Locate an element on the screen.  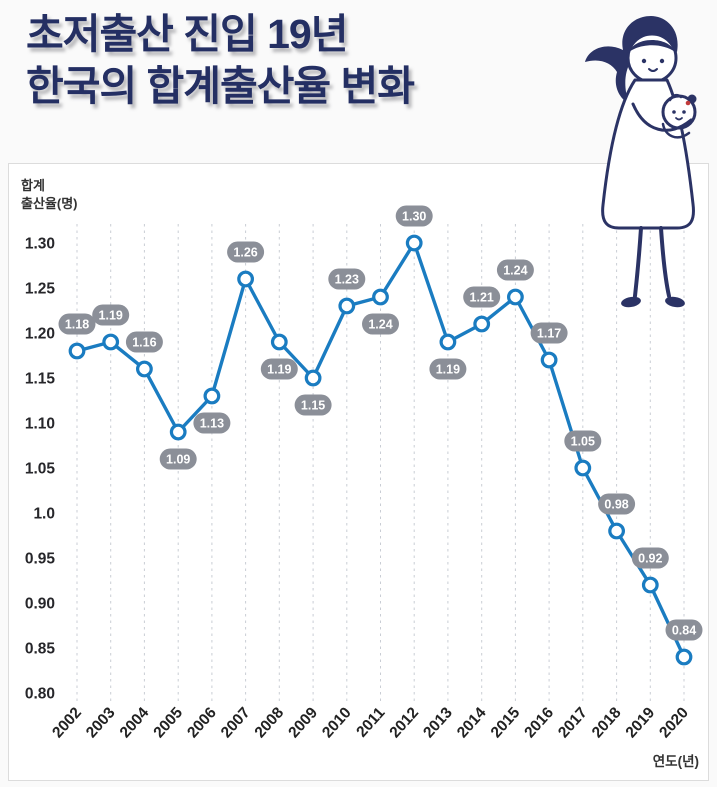
svg-text: 2007 is located at coordinates (236, 722).